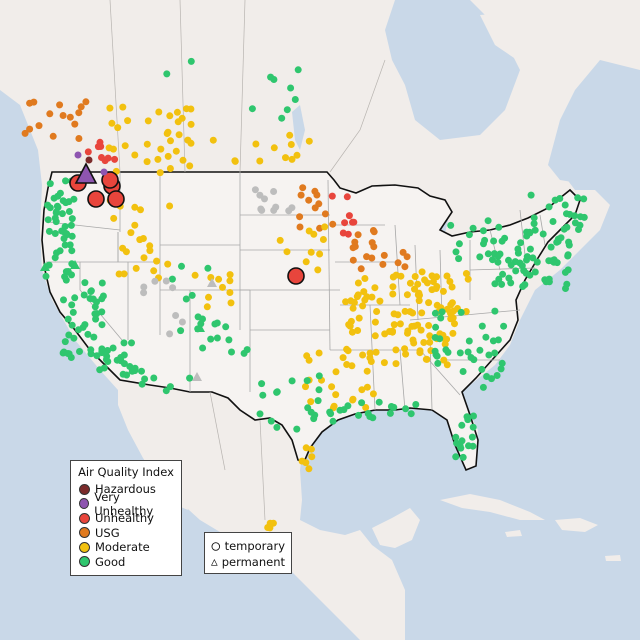  What do you see at coordinates (126, 562) in the screenshot?
I see `legend-item-good: Good` at bounding box center [126, 562].